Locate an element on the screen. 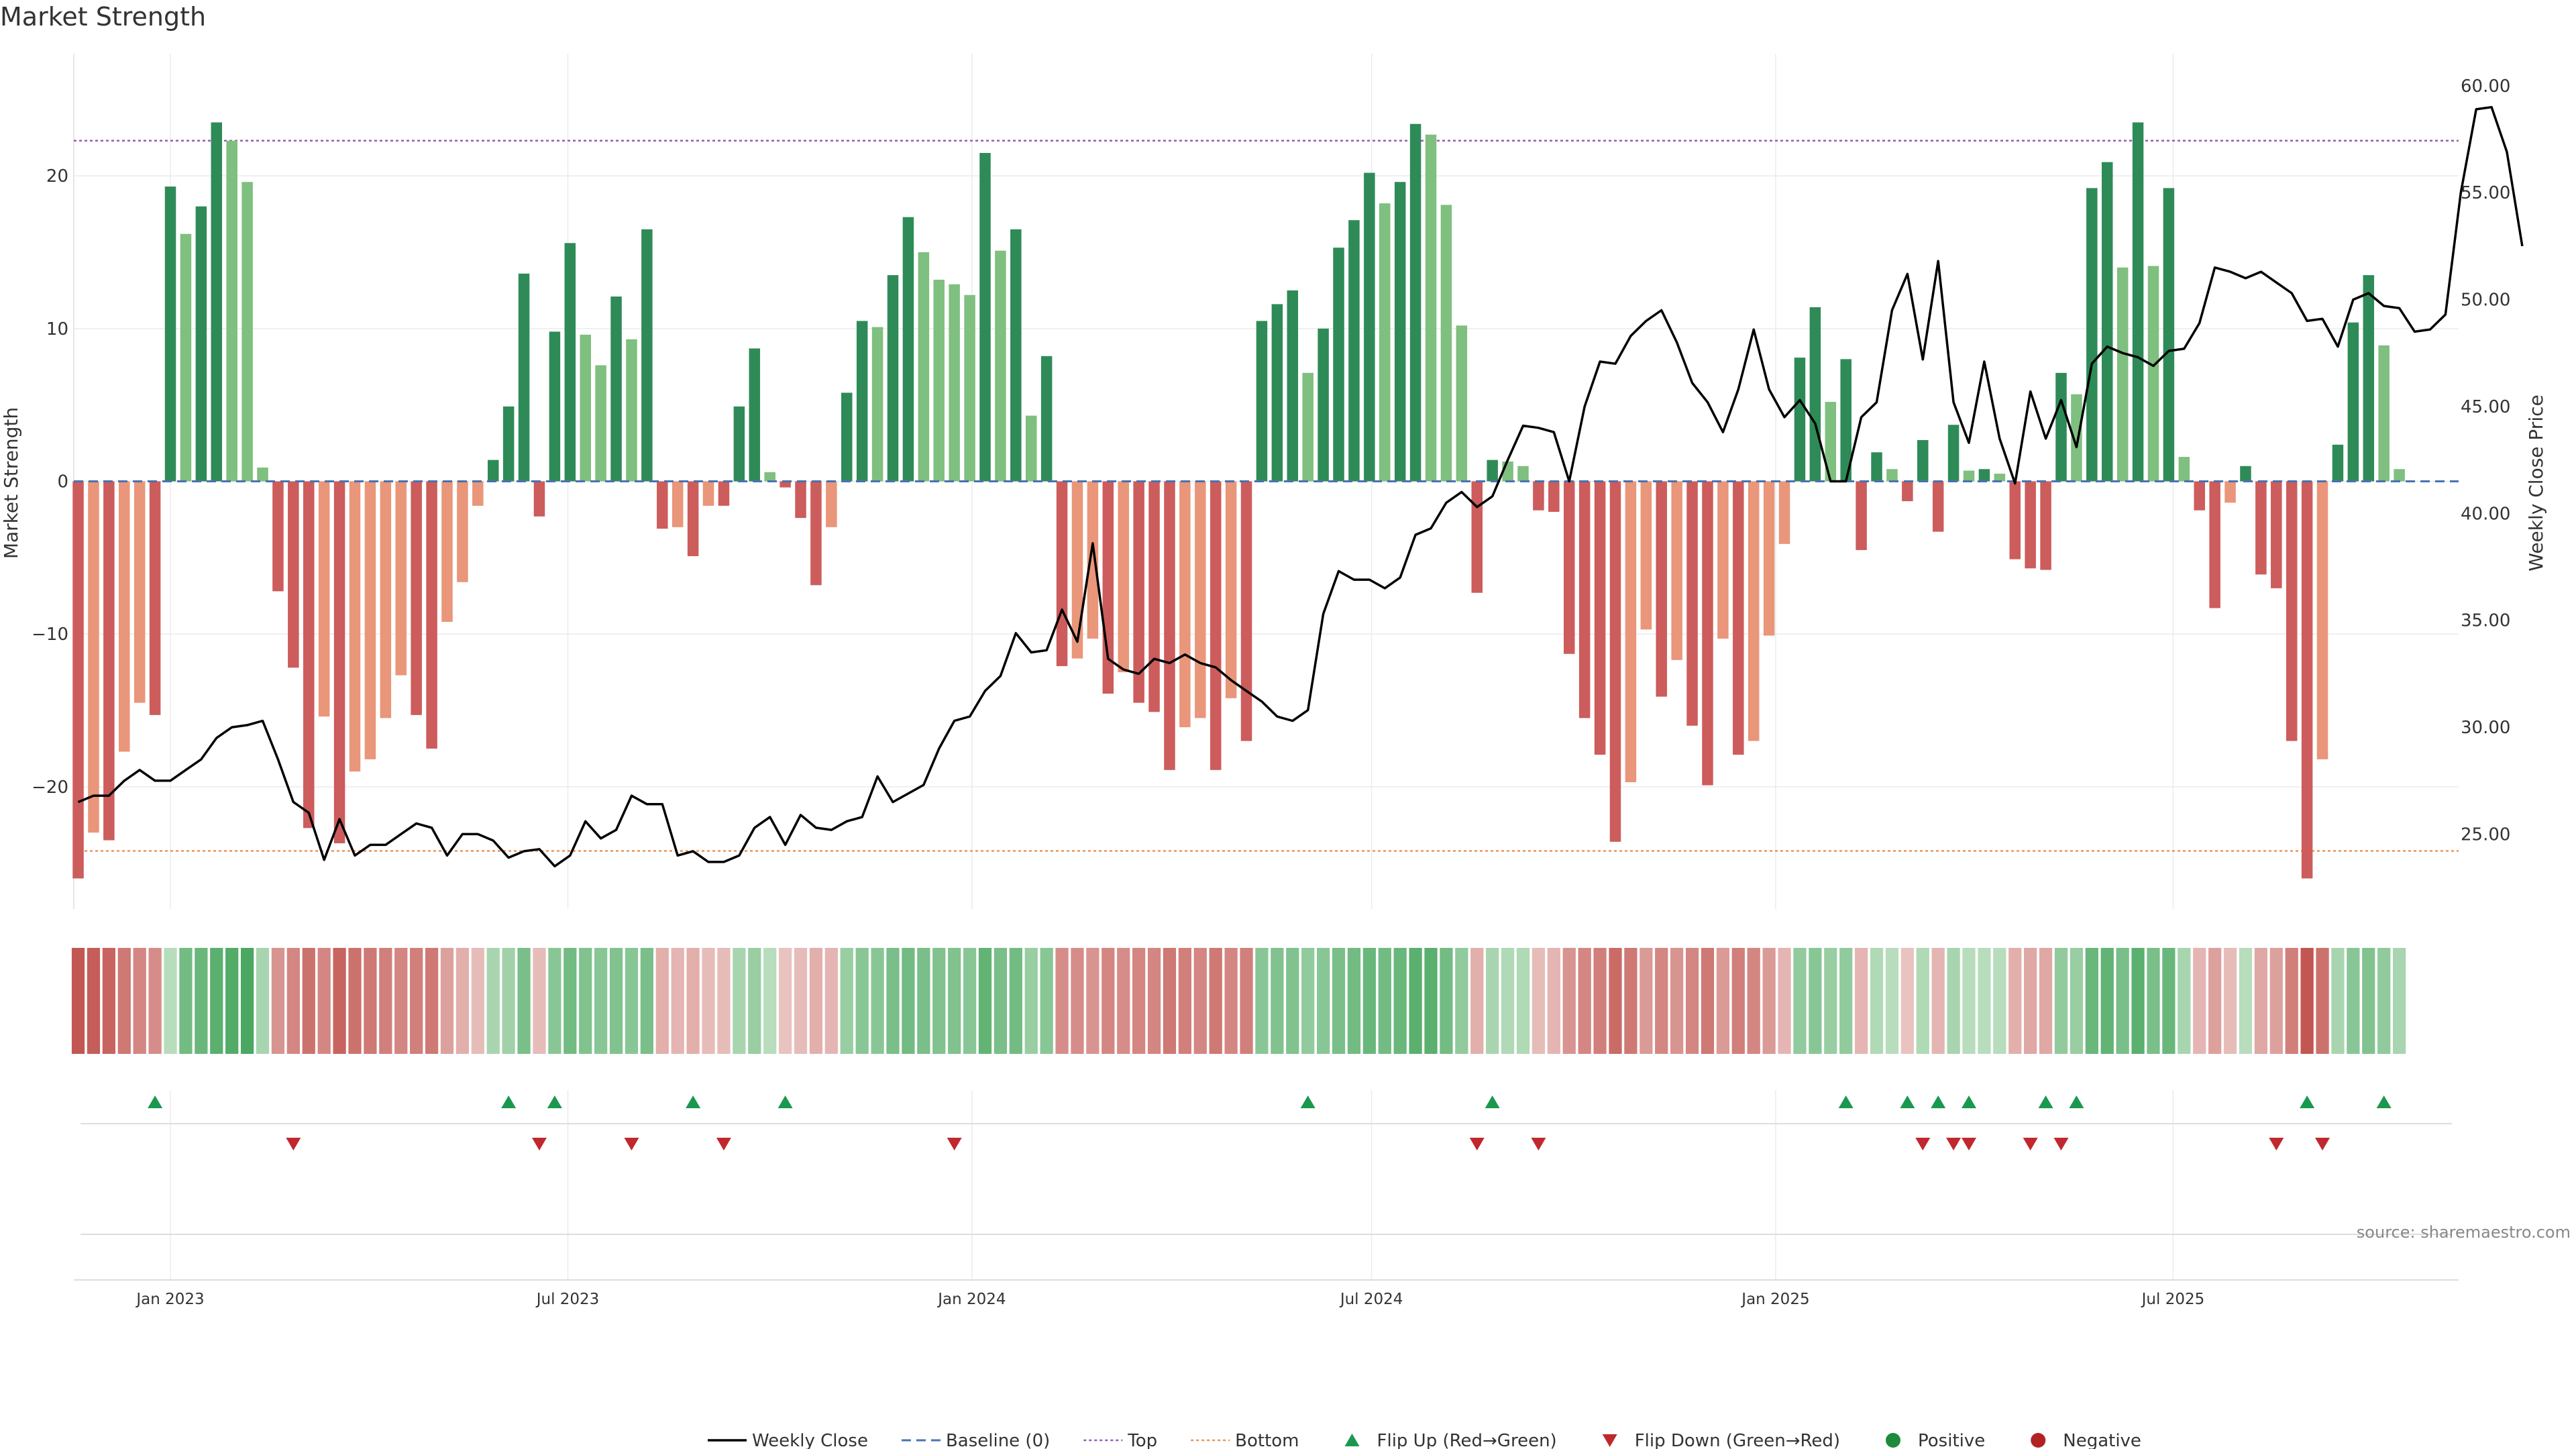 The height and width of the screenshot is (1449, 2576). legend-label: Weekly Close is located at coordinates (810, 1440).